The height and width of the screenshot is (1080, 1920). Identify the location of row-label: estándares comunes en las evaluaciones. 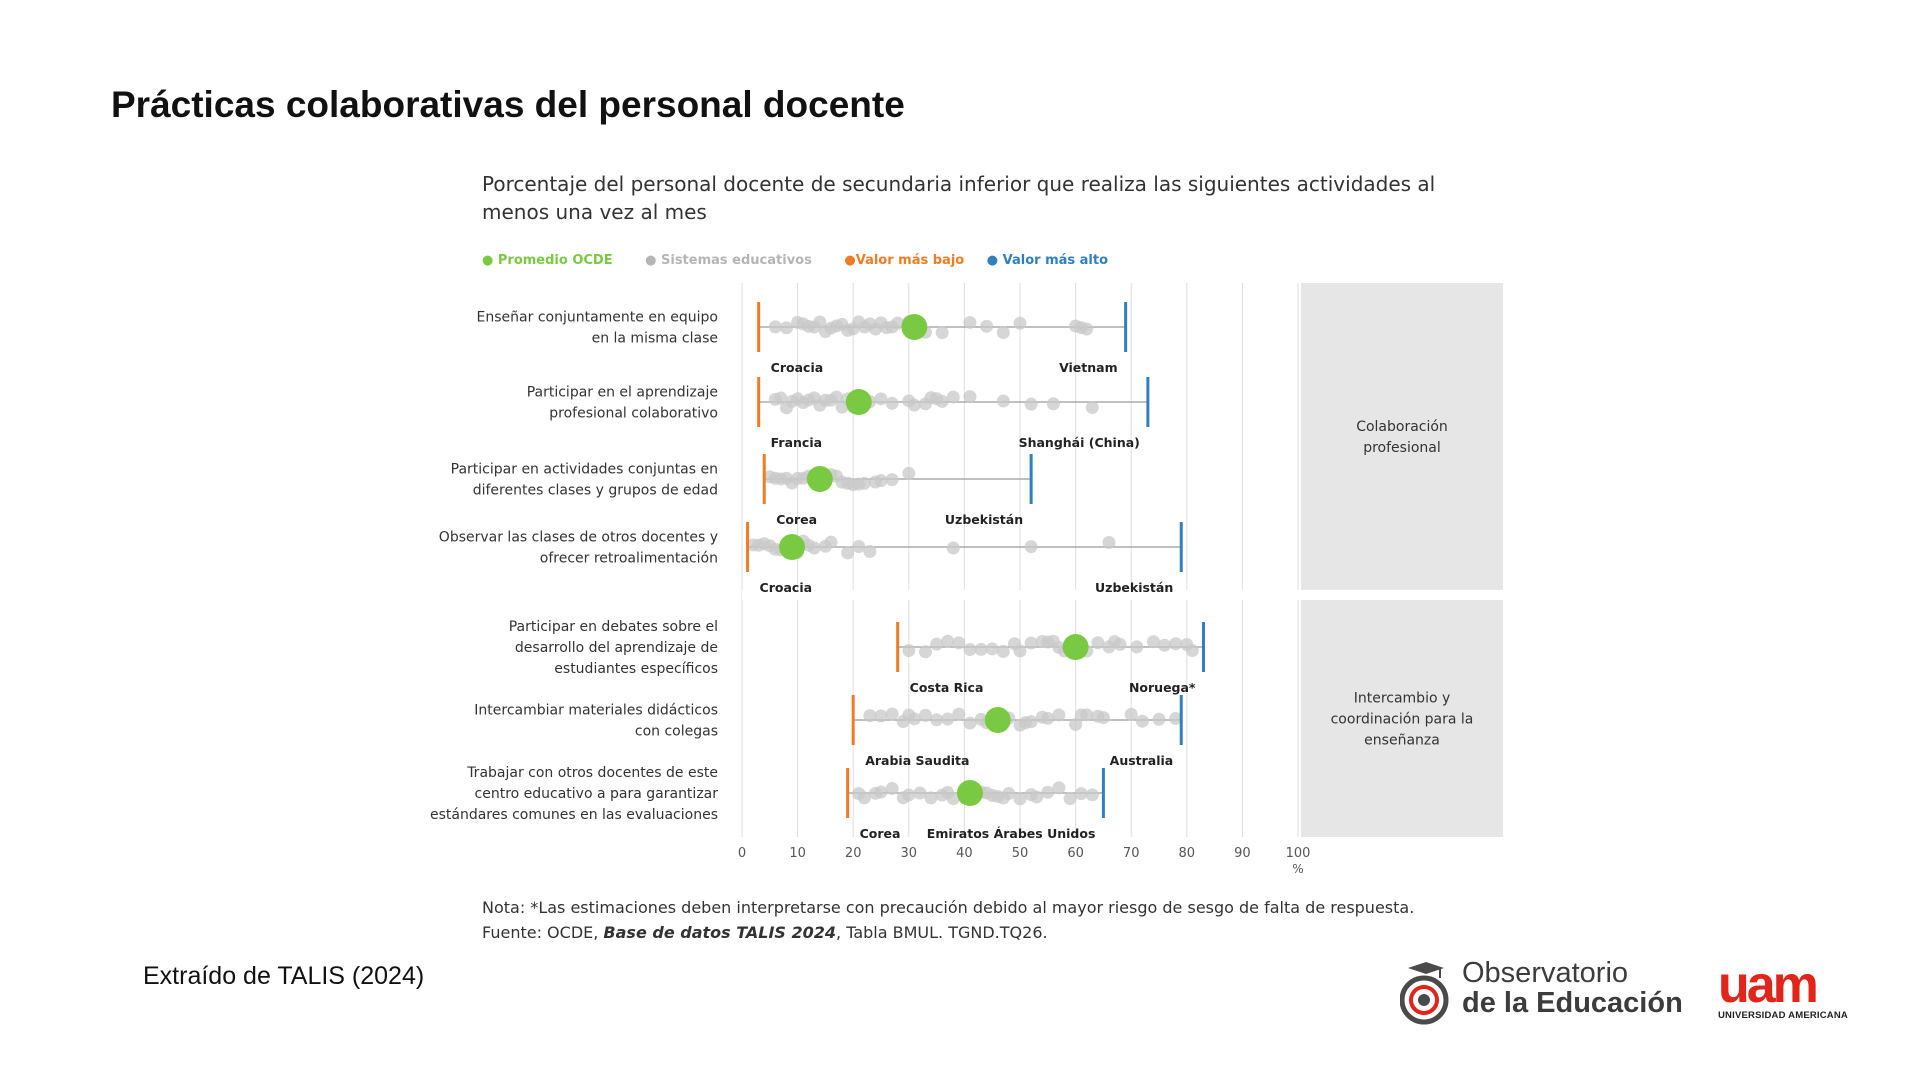
(574, 815).